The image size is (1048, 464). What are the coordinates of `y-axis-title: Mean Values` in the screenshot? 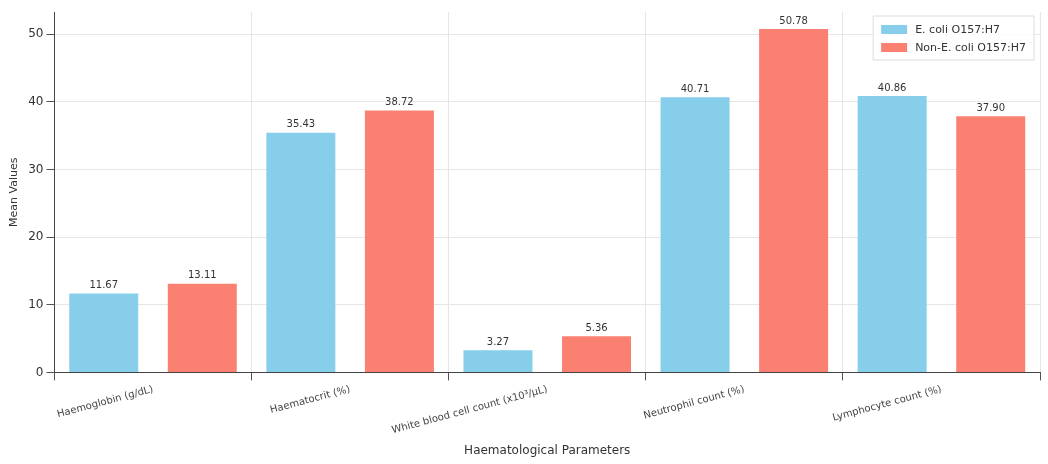 It's located at (14, 192).